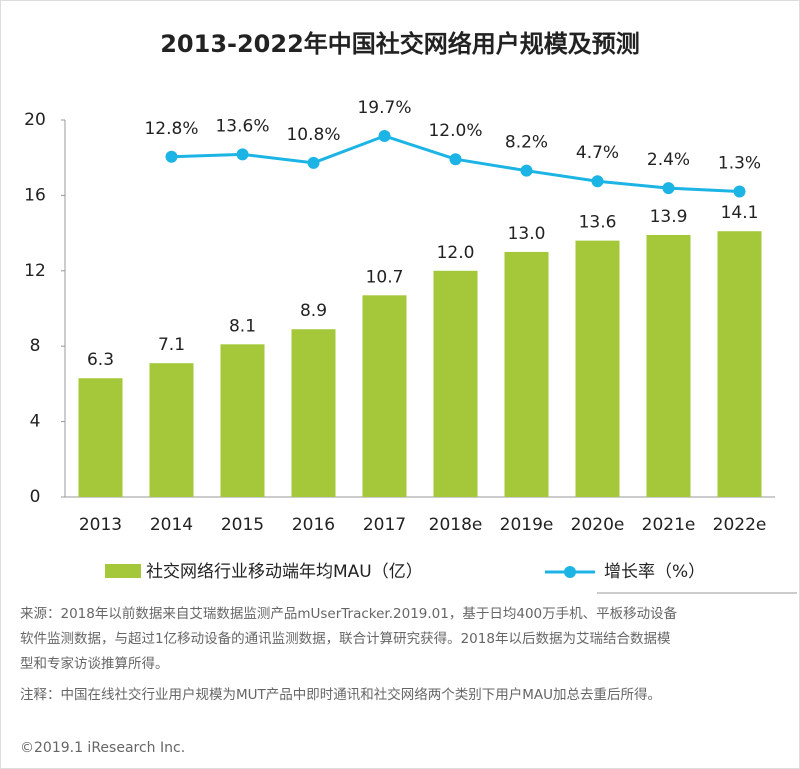  What do you see at coordinates (171, 345) in the screenshot?
I see `data-label: 7.1` at bounding box center [171, 345].